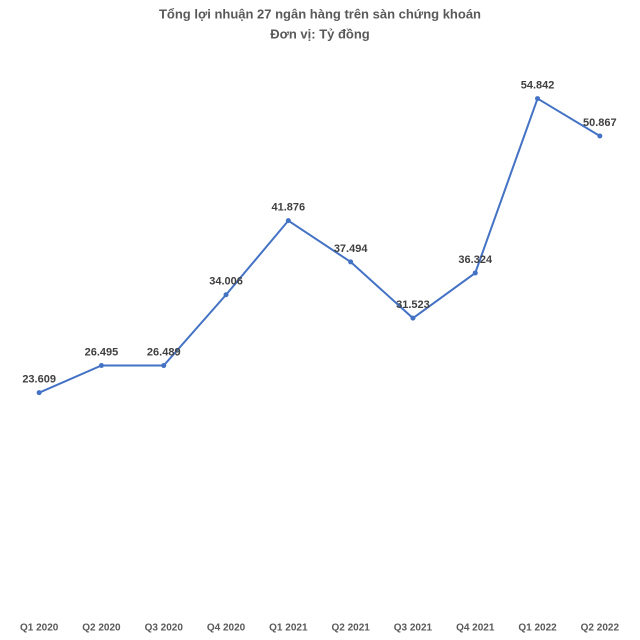 The height and width of the screenshot is (640, 640). I want to click on x-tick-label: Q4 2021, so click(475, 628).